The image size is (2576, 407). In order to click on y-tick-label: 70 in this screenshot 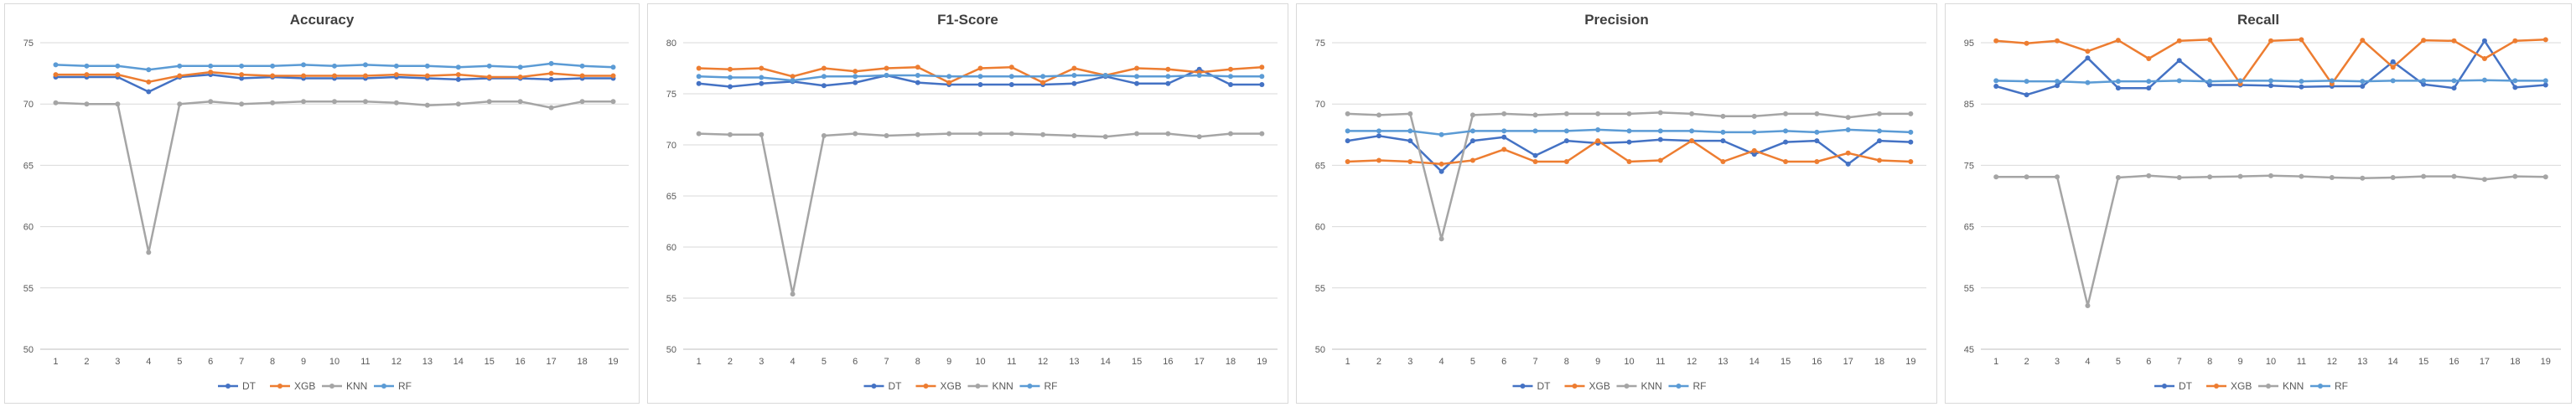, I will do `click(28, 105)`.